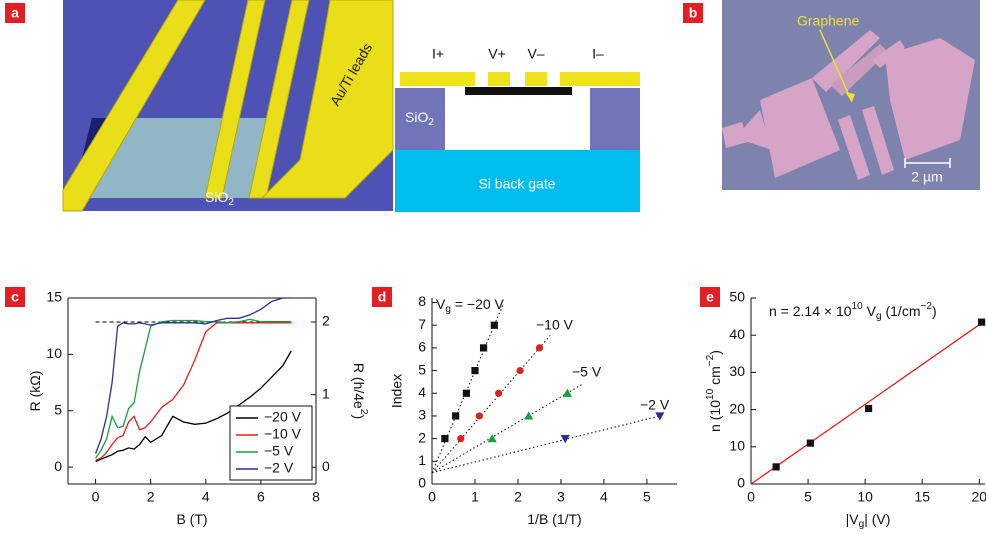 The width and height of the screenshot is (986, 534). Describe the element at coordinates (555, 325) in the screenshot. I see `series-label: −10 V` at that location.